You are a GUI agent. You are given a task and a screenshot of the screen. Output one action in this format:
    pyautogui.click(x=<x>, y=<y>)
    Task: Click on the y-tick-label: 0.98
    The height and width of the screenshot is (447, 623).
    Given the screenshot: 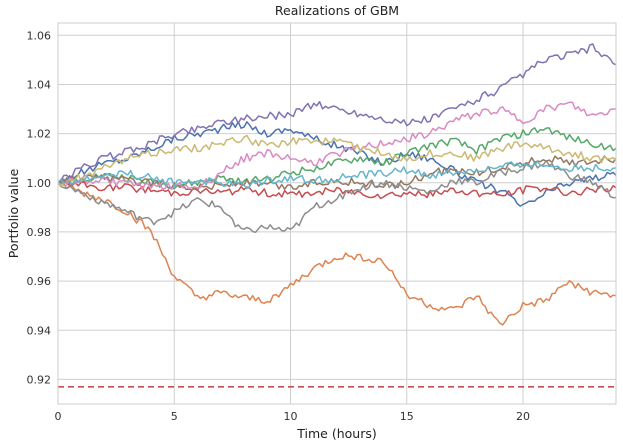 What is the action you would take?
    pyautogui.click(x=39, y=232)
    